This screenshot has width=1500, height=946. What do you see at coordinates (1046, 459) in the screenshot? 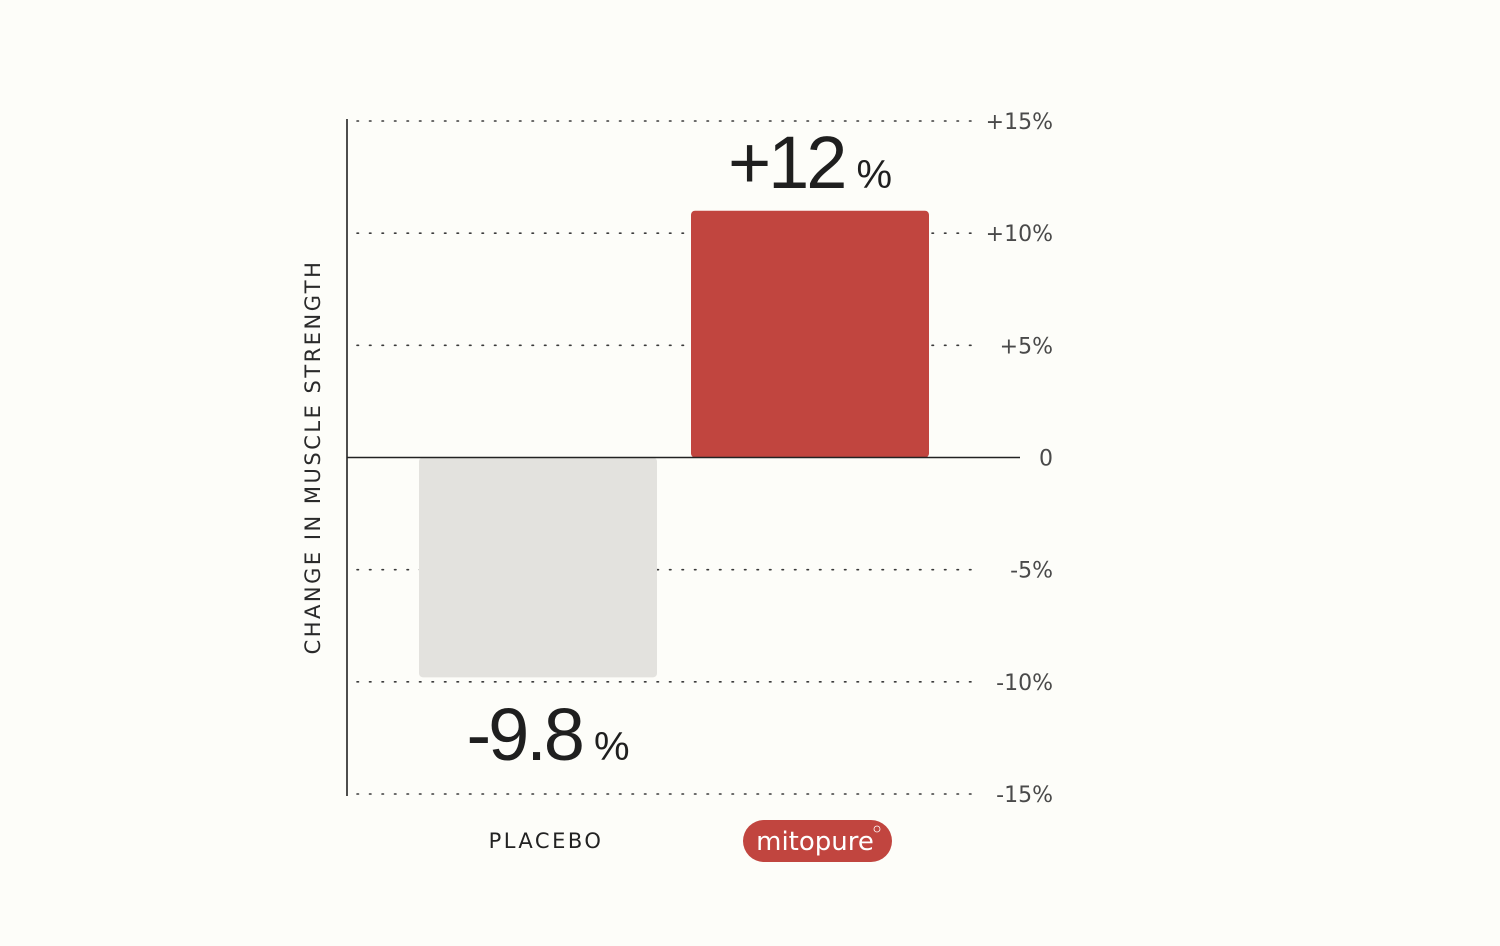
I see `y-tick-label: 0` at bounding box center [1046, 459].